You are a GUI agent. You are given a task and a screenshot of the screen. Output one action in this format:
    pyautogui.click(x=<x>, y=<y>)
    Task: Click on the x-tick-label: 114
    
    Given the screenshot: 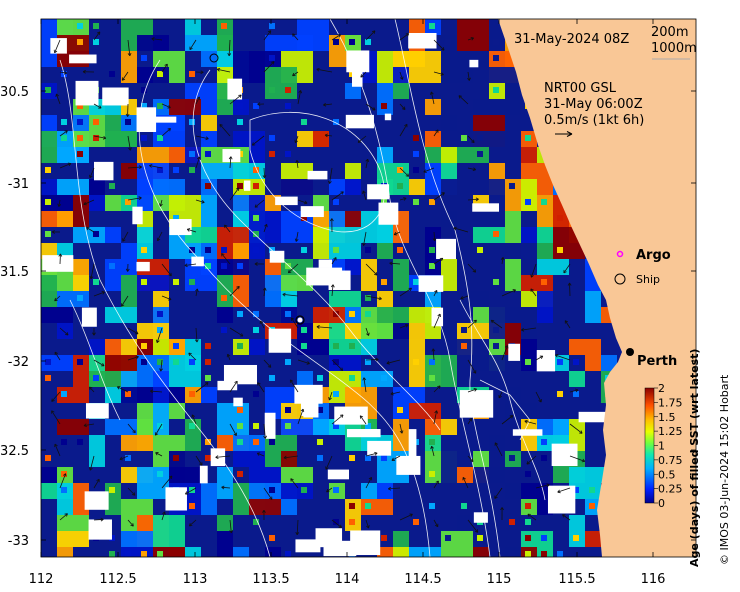 What is the action you would take?
    pyautogui.click(x=347, y=579)
    